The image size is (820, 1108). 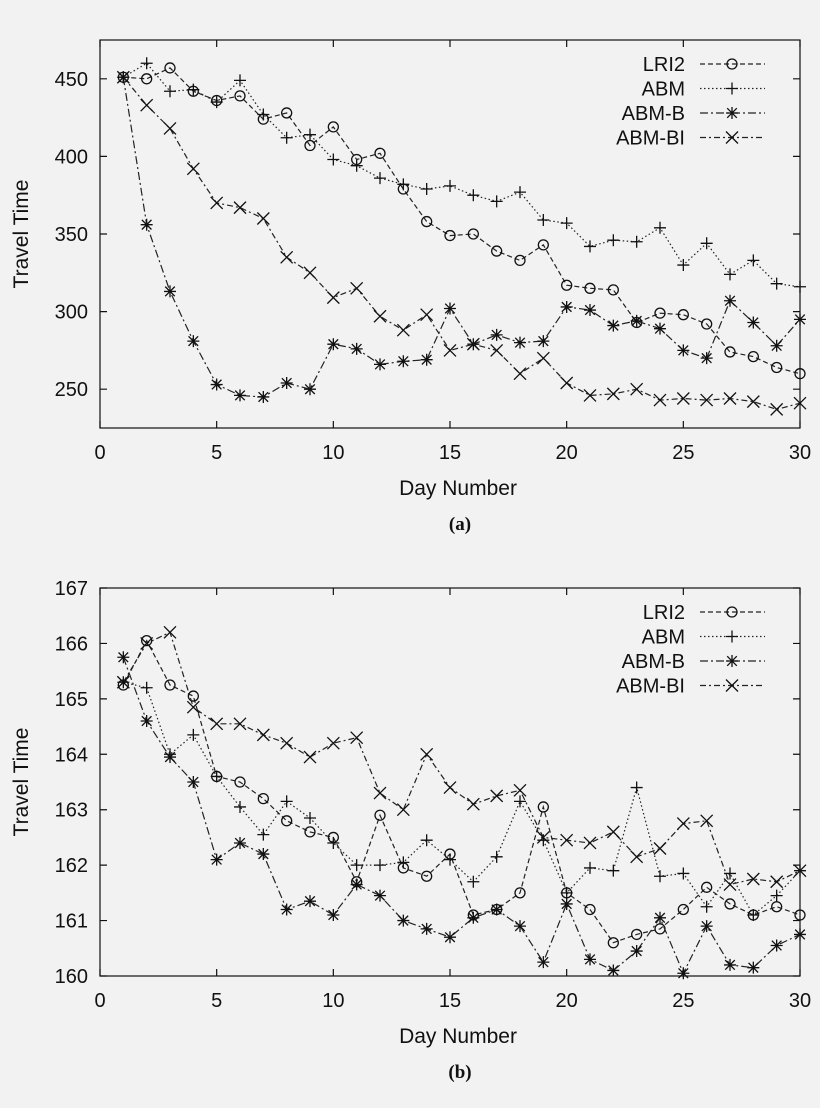 I want to click on chart-caption: (a), so click(x=460, y=524).